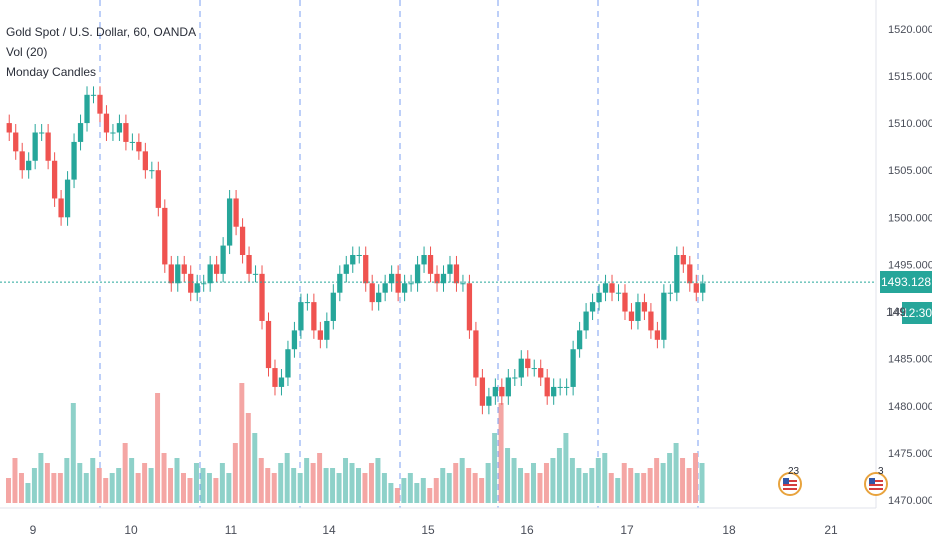 The height and width of the screenshot is (555, 932). I want to click on legend-volume-indicator: Vol (20), so click(27, 52).